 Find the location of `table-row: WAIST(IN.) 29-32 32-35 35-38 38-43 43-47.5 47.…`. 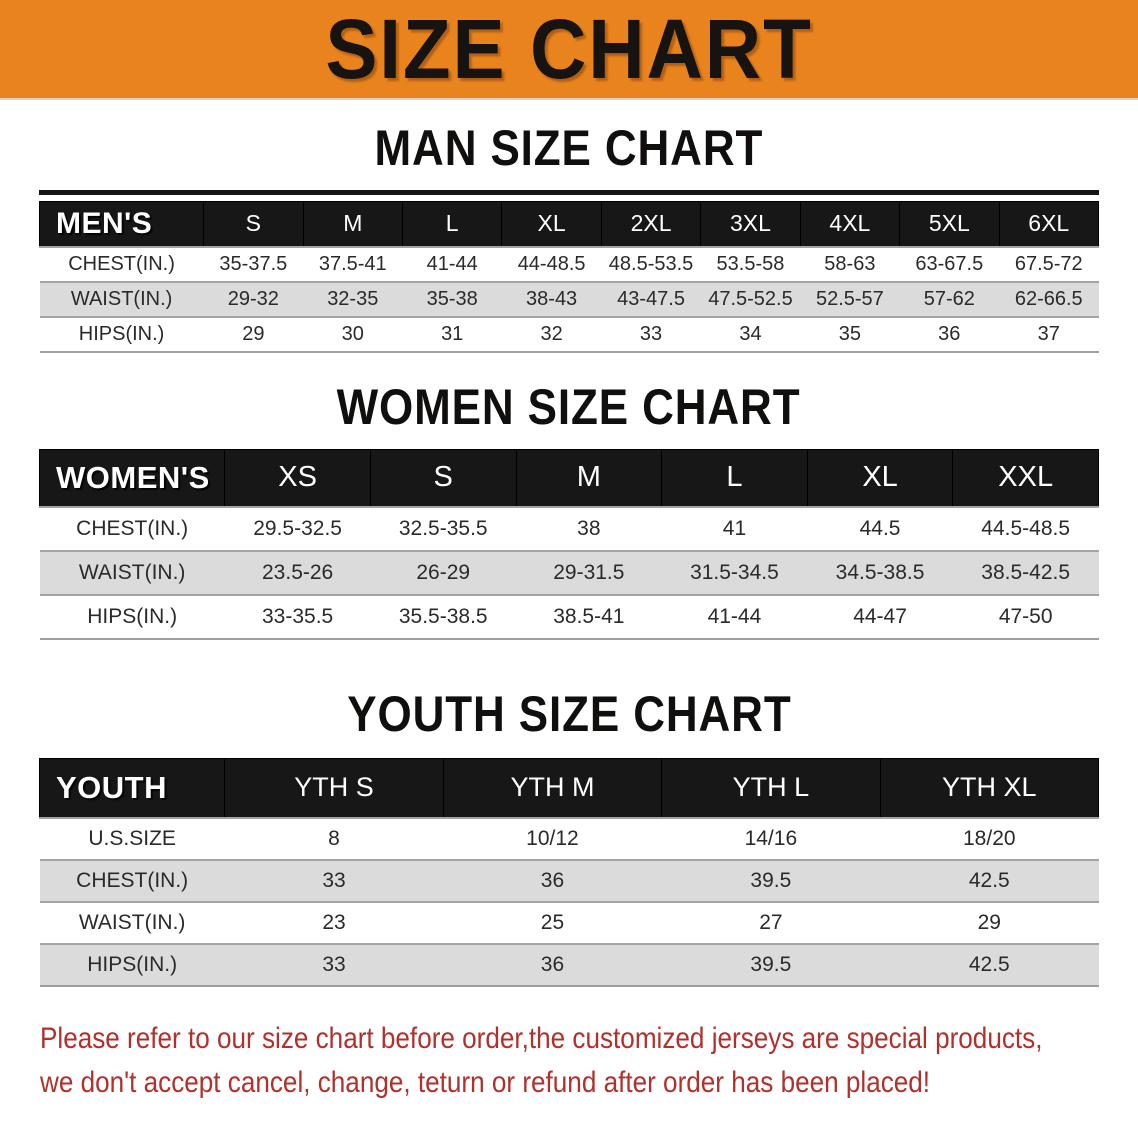

table-row: WAIST(IN.) 29-32 32-35 35-38 38-43 43-47.5 47.… is located at coordinates (569, 299).